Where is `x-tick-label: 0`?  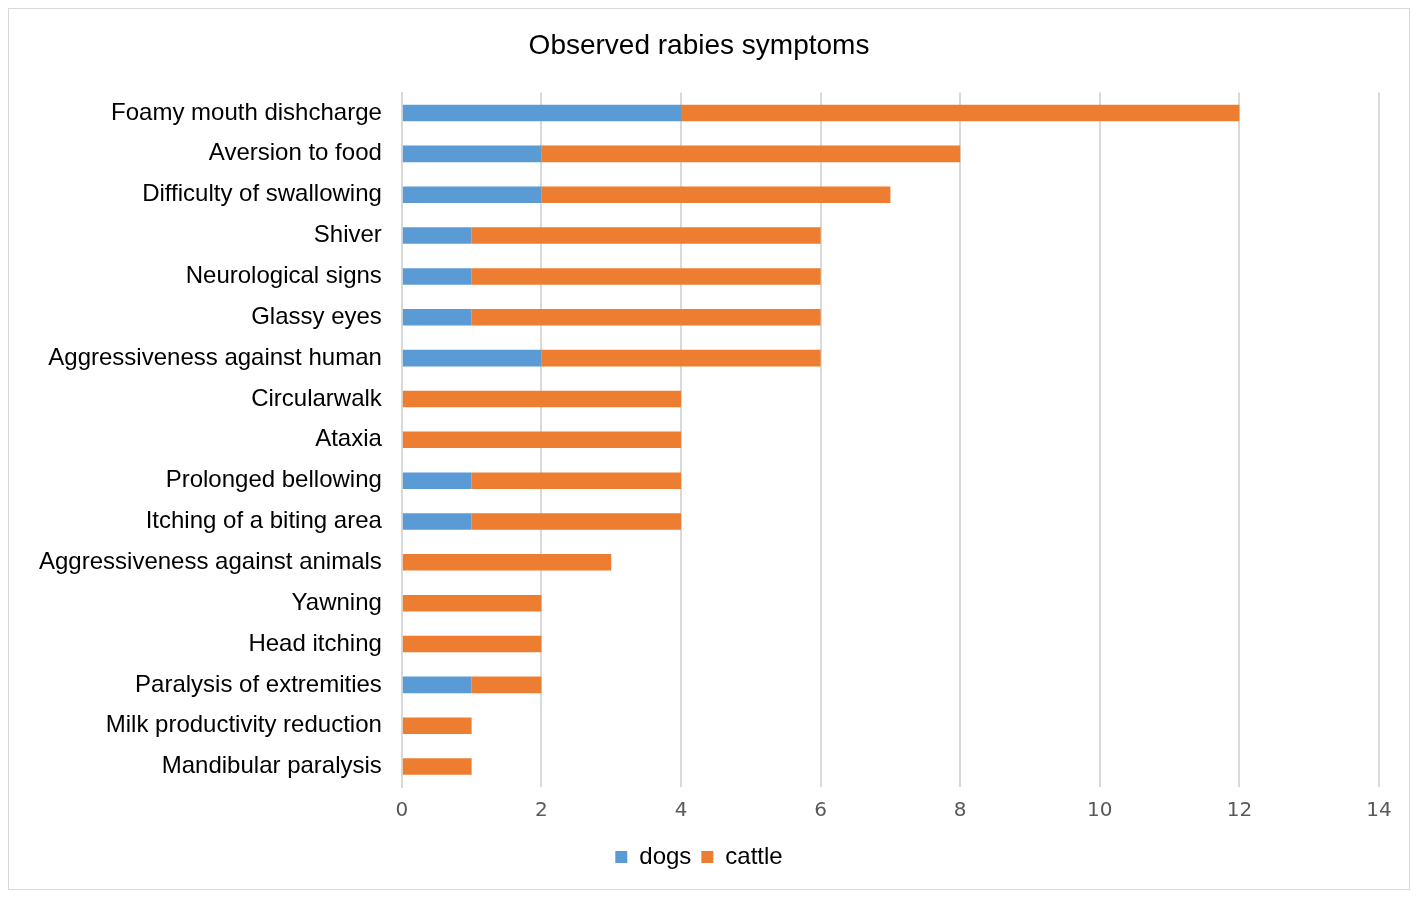 x-tick-label: 0 is located at coordinates (402, 809).